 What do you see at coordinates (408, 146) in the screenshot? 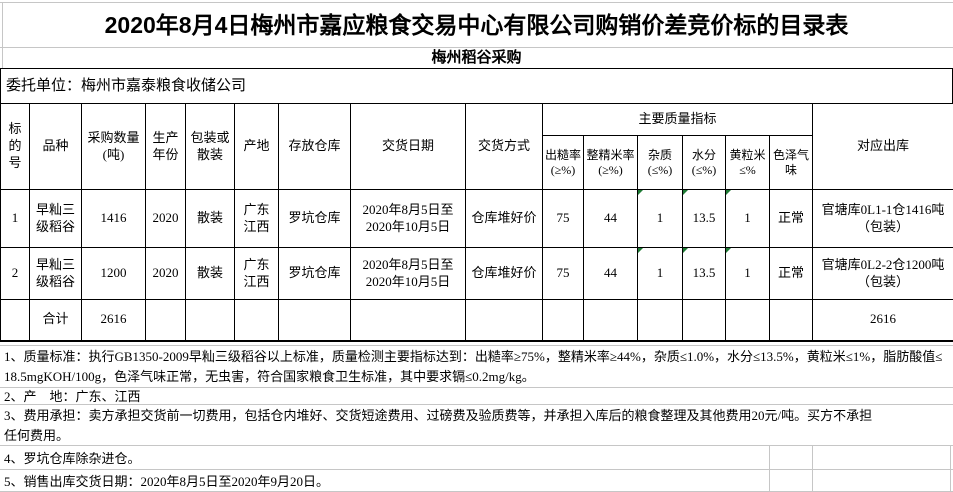
I see `header-delivery-date: 交货日期` at bounding box center [408, 146].